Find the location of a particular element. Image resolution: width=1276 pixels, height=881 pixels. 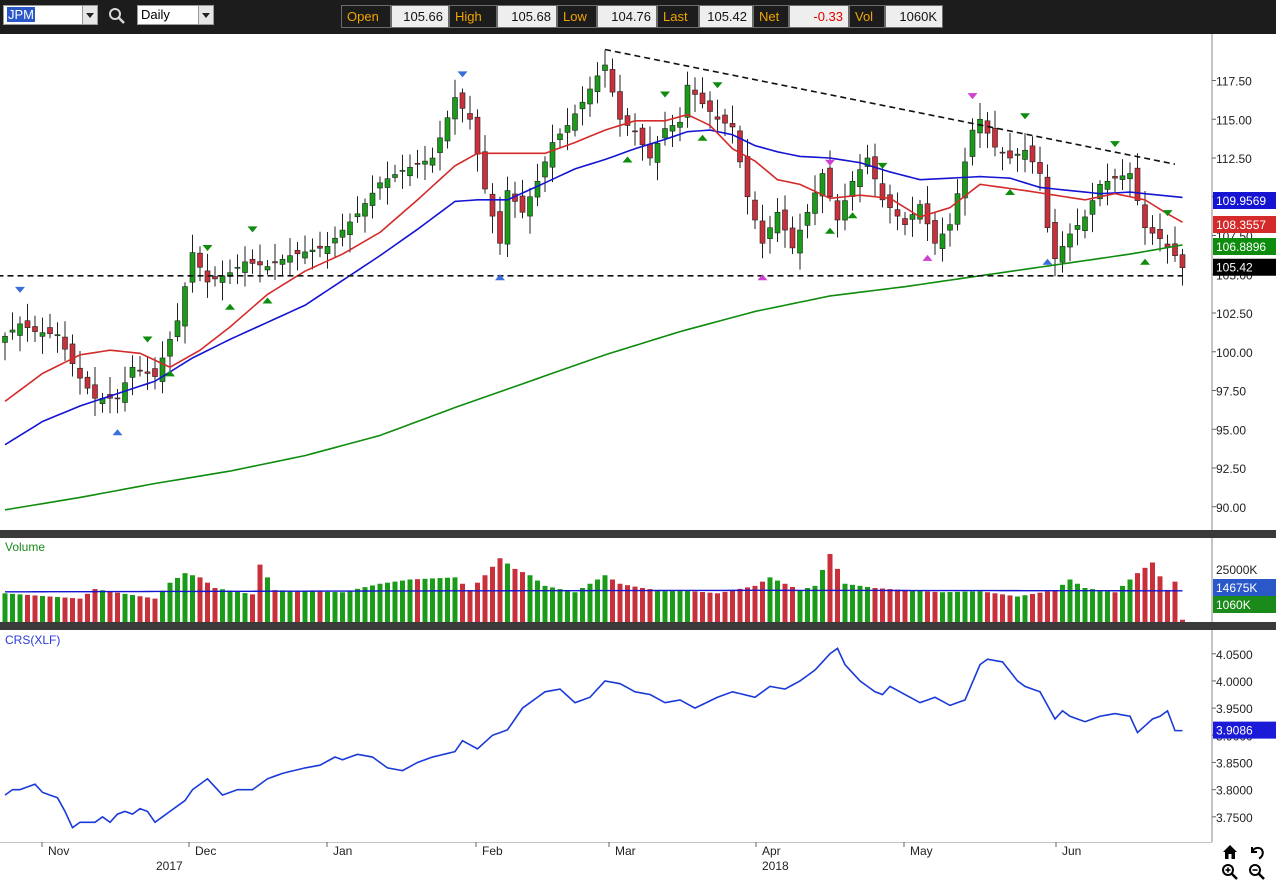

price-tick-label: 97.50 is located at coordinates (1231, 392).